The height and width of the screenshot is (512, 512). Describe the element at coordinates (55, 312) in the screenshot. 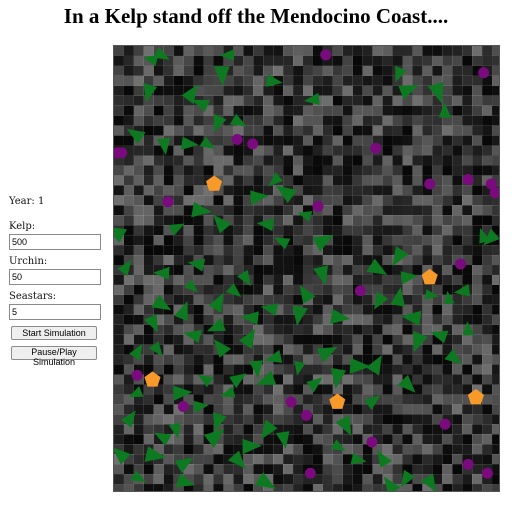

I see `seastar-input` at that location.